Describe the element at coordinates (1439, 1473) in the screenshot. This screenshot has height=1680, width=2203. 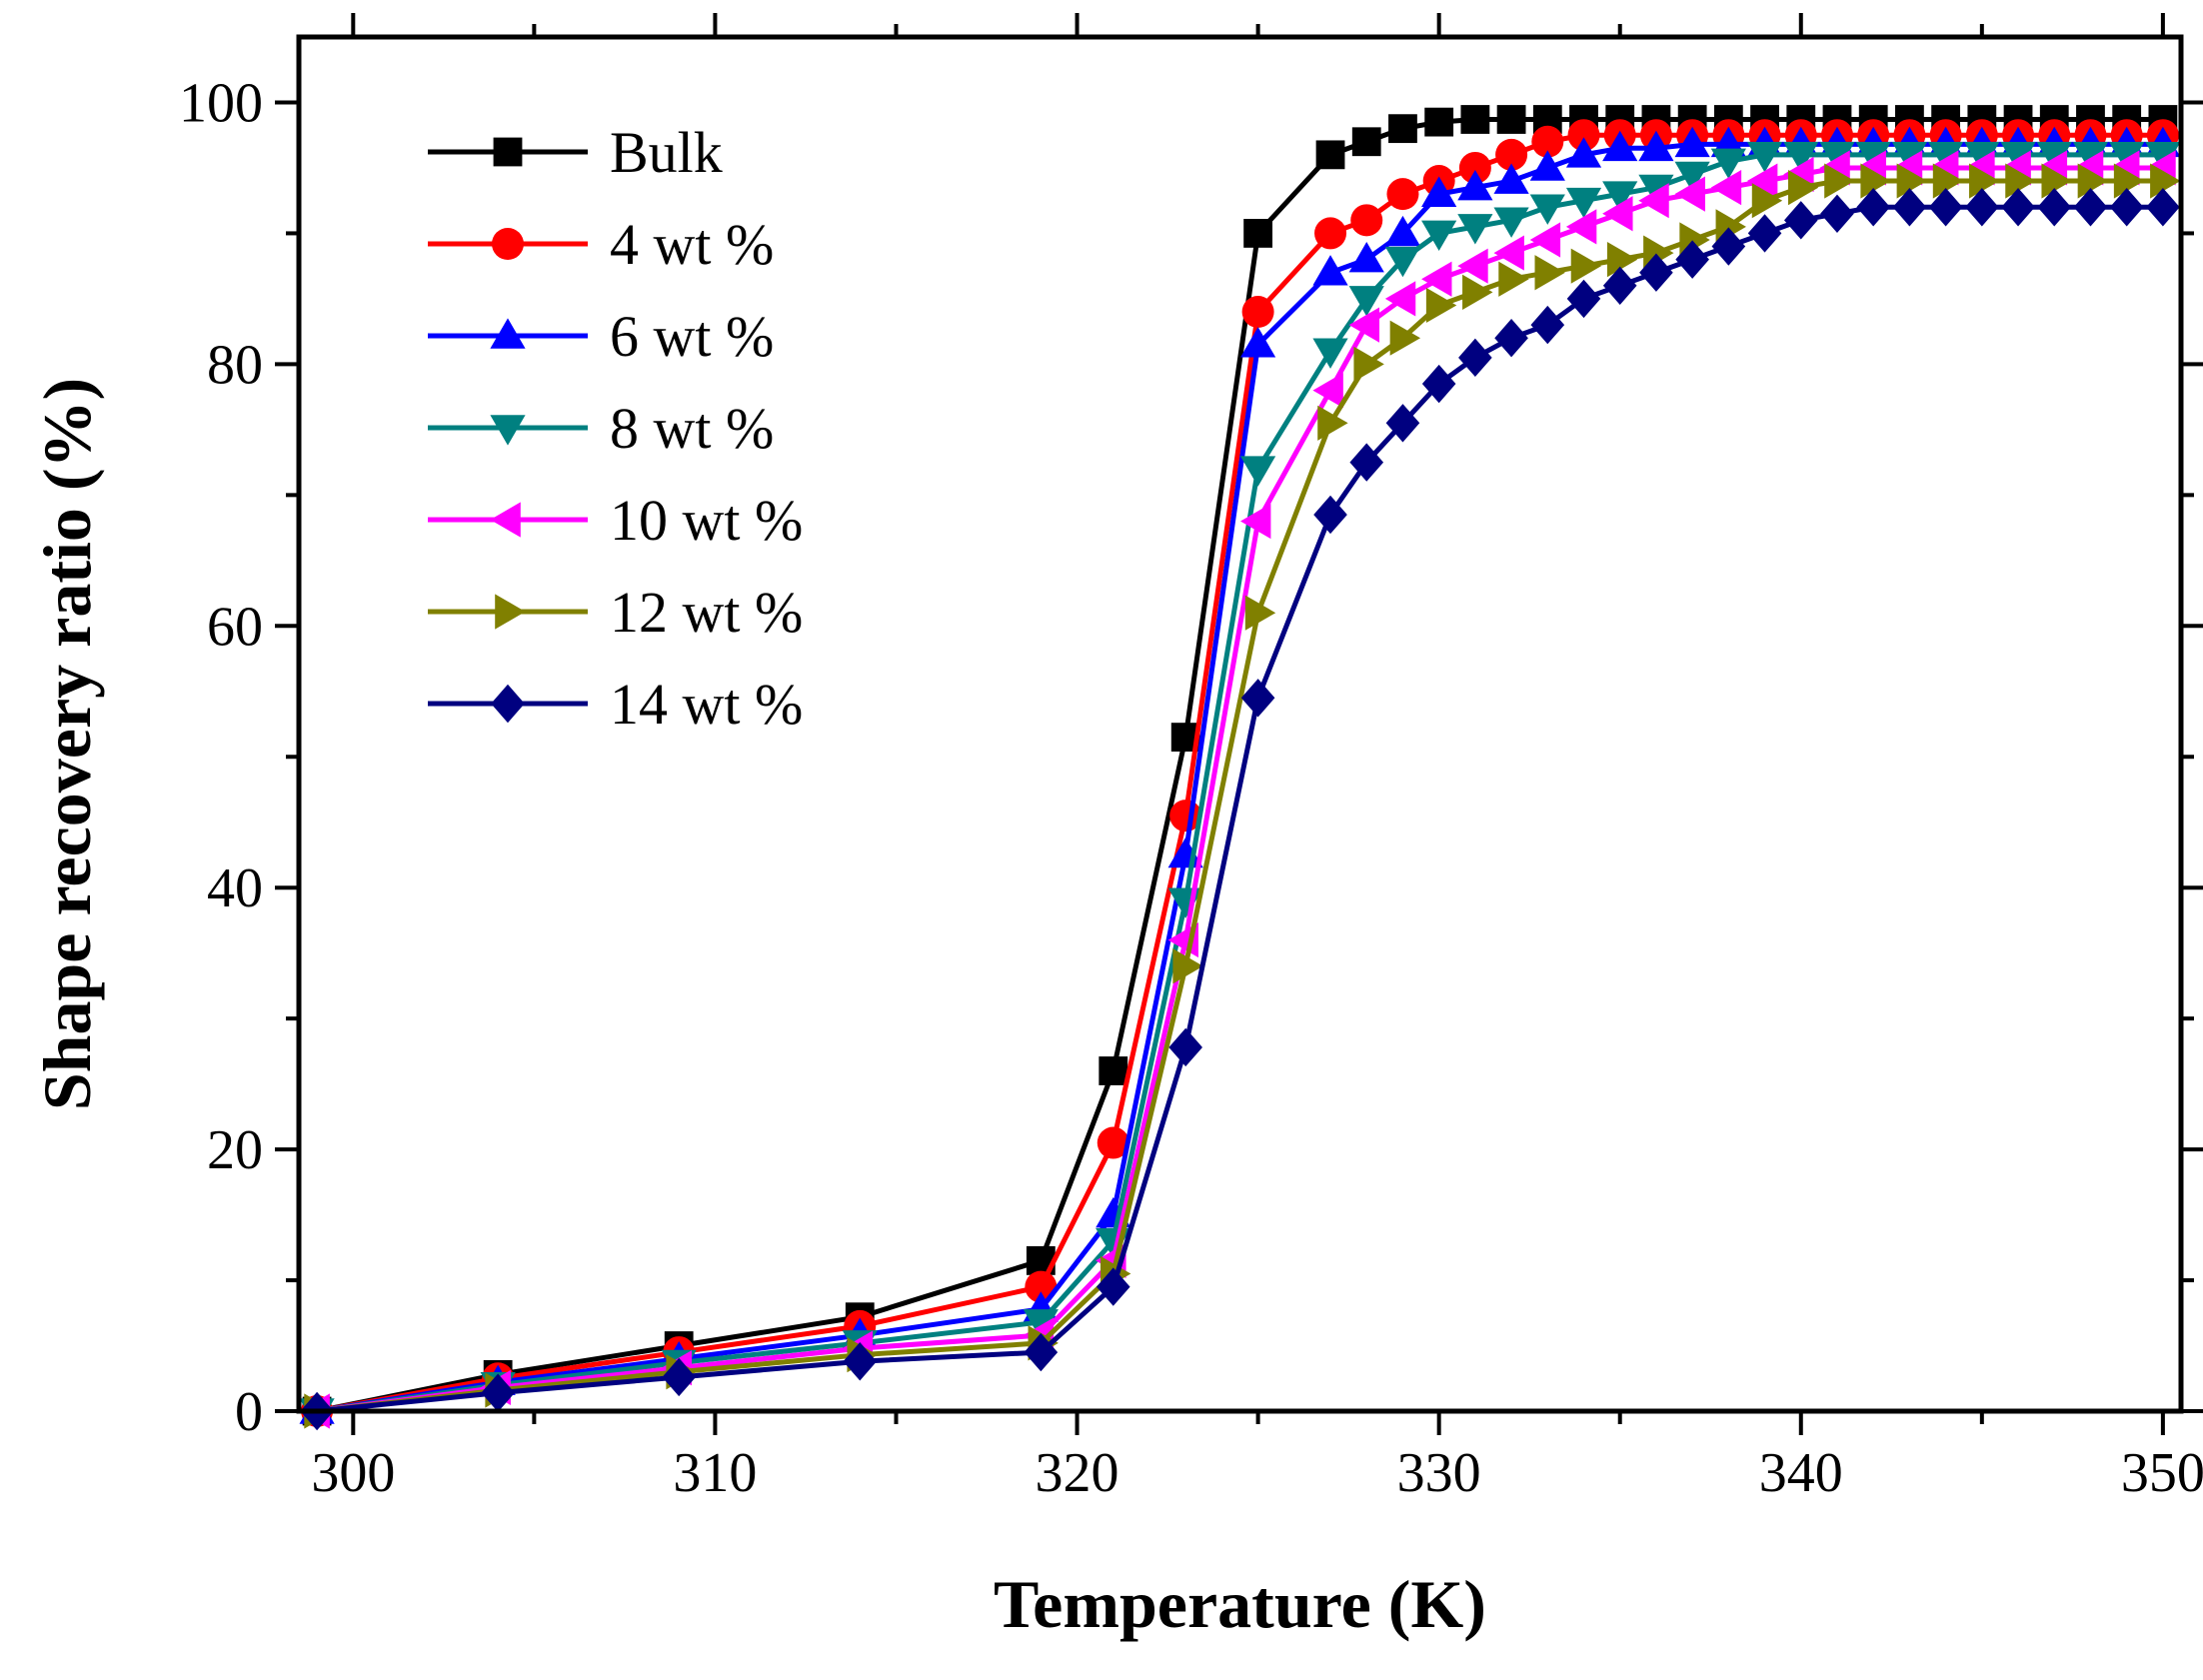
I see `x-tick-label: 330` at that location.